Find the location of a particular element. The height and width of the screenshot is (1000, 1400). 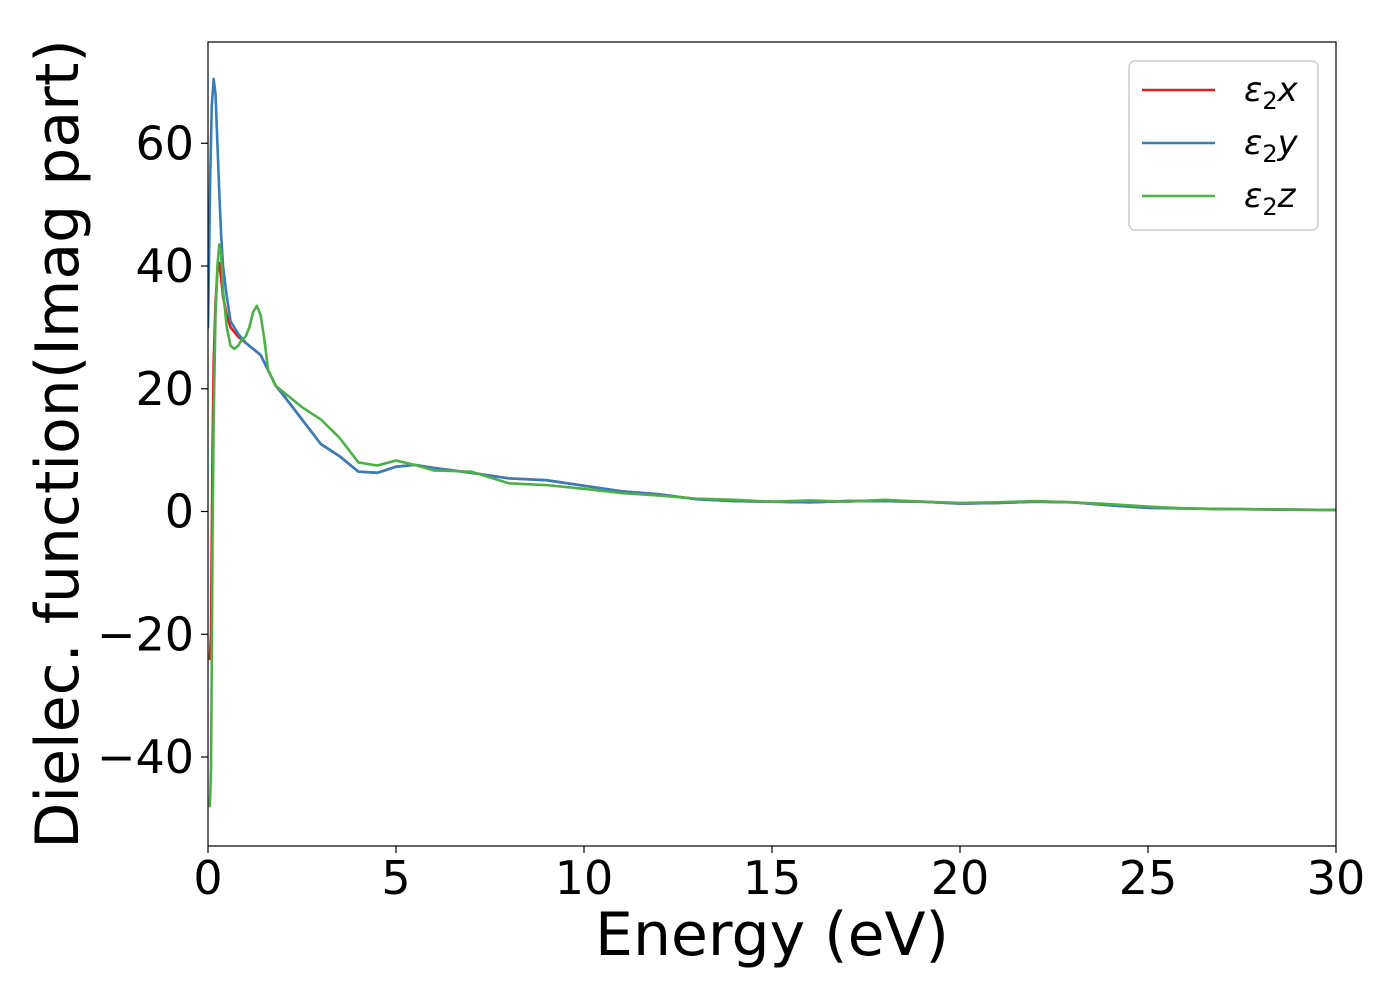

y-tick-label: −40 is located at coordinates (145, 757).